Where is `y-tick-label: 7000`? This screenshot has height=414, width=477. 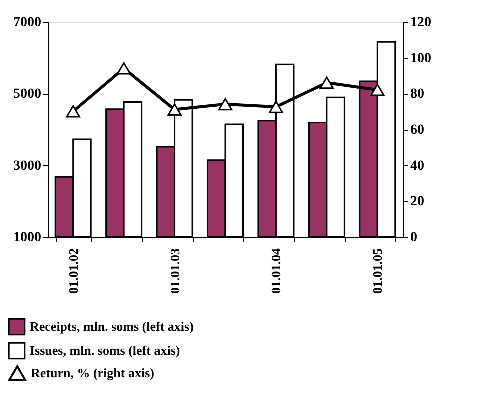
y-tick-label: 7000 is located at coordinates (28, 23).